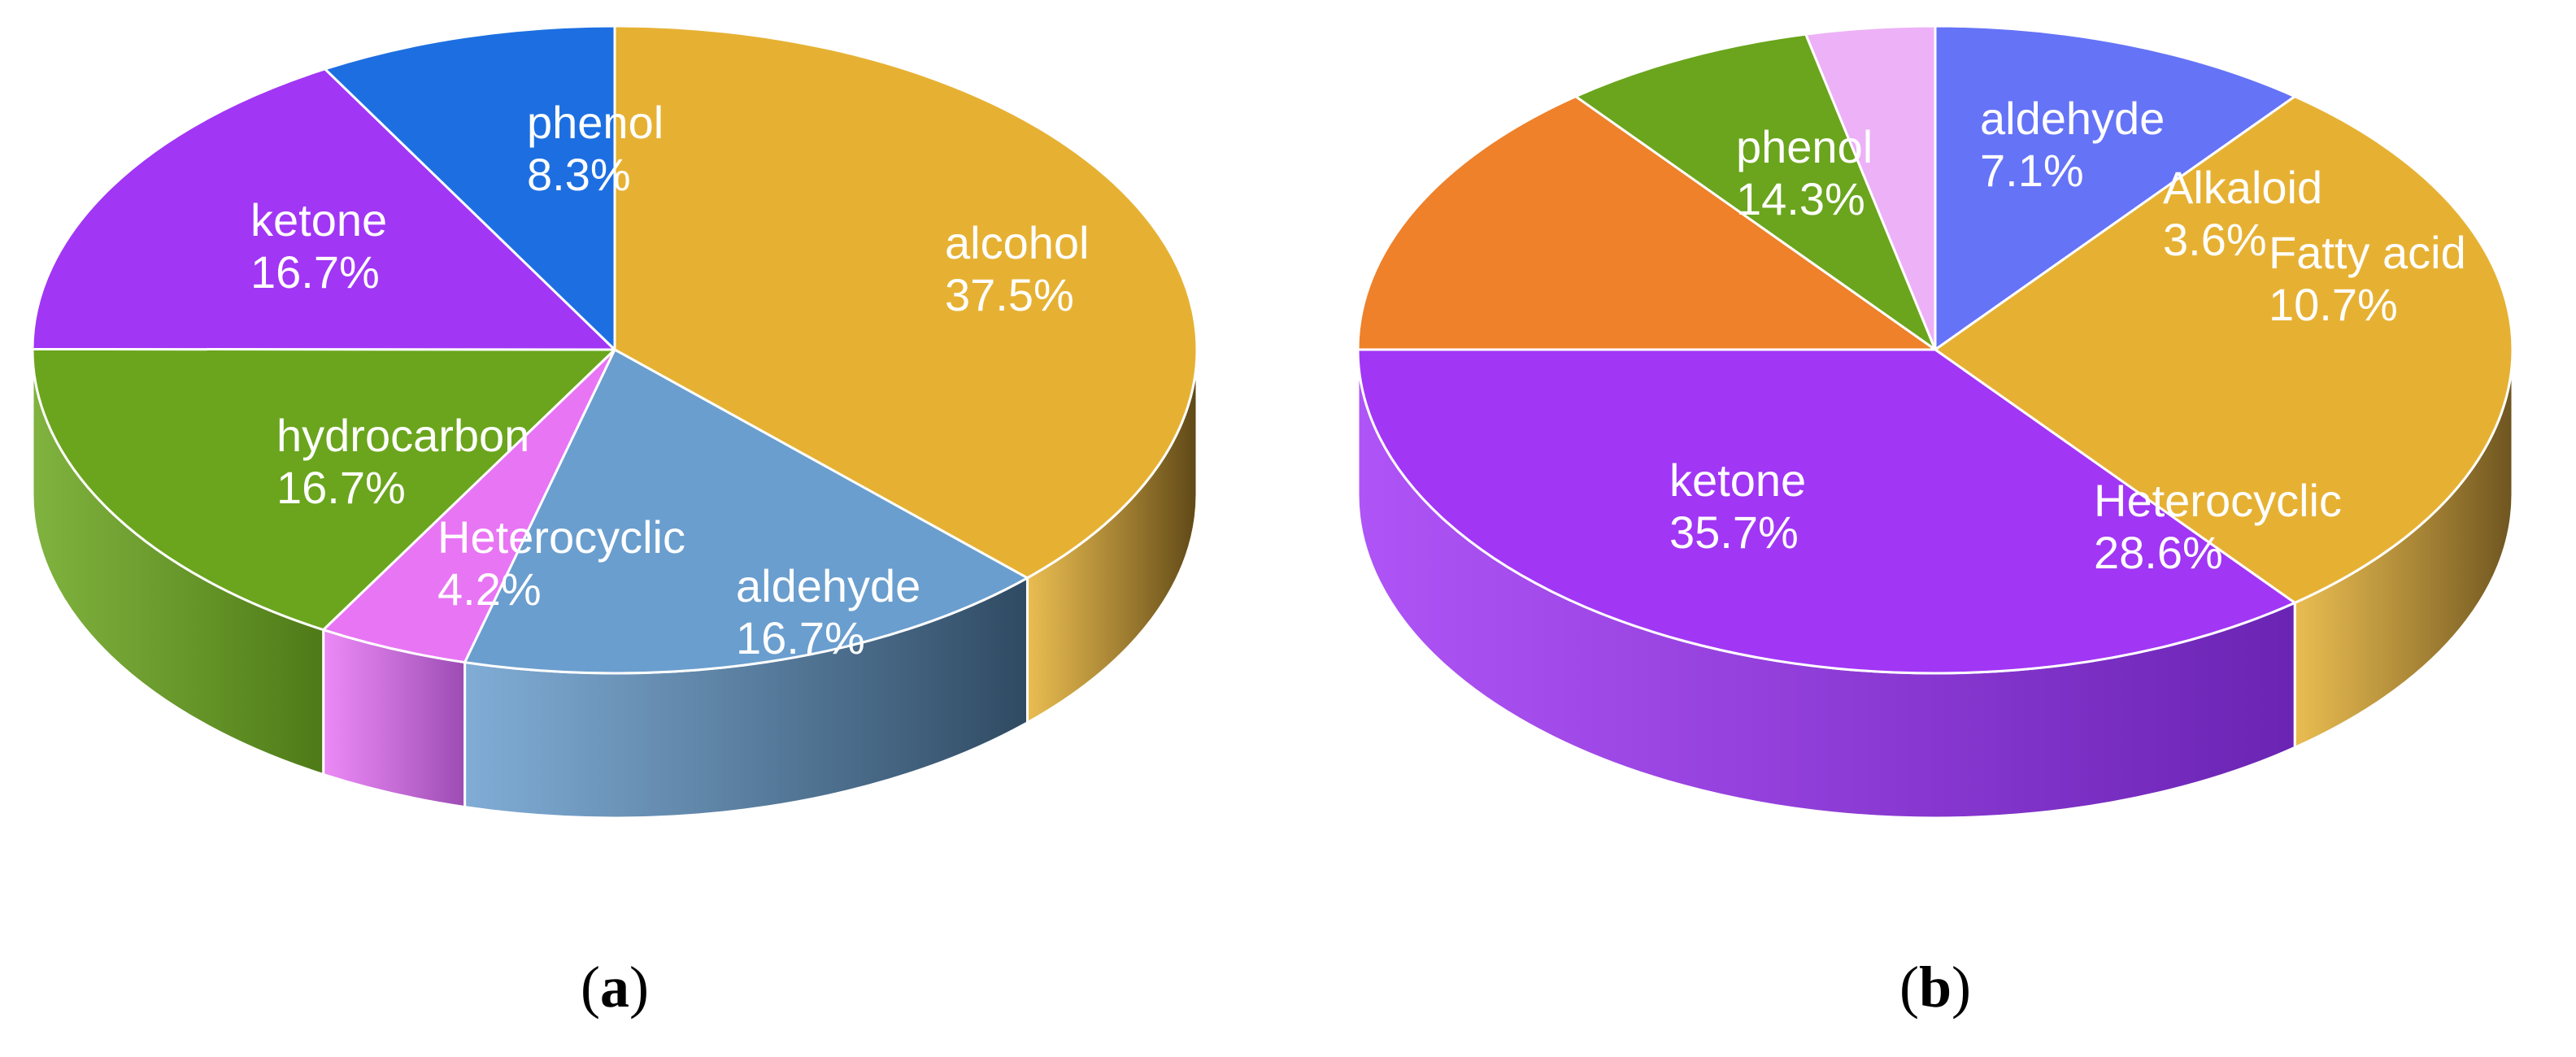 Image resolution: width=2576 pixels, height=1057 pixels. I want to click on slice-name-alcohol: alcohol, so click(1017, 242).